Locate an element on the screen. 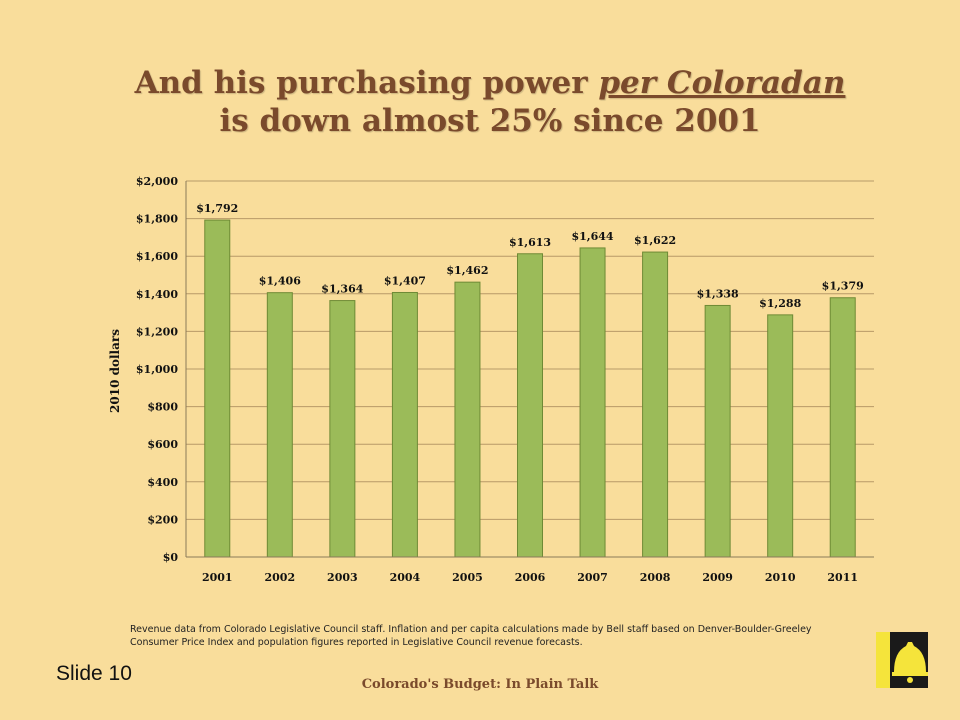  bar-2009 is located at coordinates (717, 431).